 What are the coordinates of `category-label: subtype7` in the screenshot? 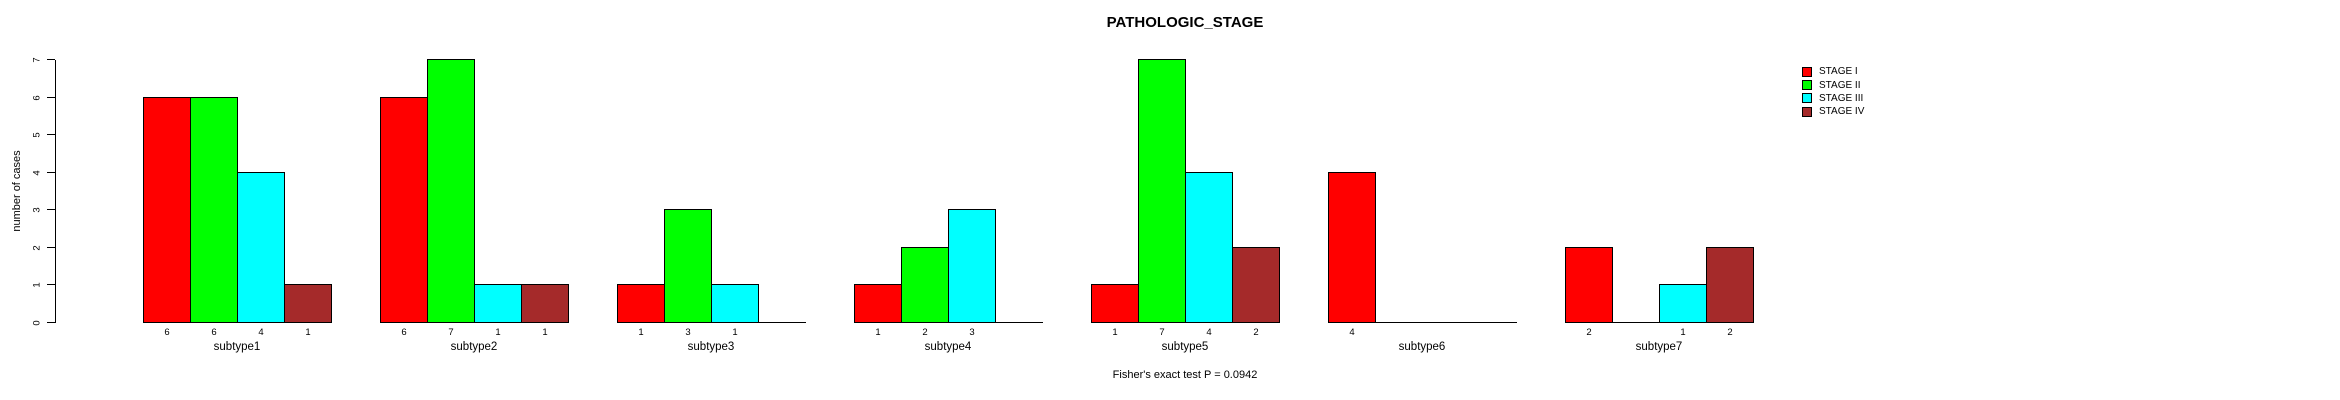 It's located at (1659, 347).